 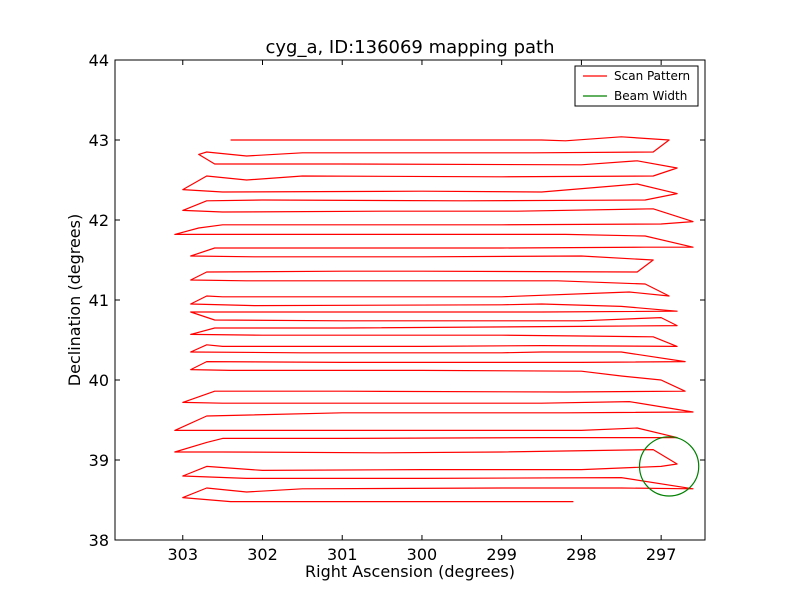 What do you see at coordinates (99, 380) in the screenshot?
I see `y-tick-label: 40` at bounding box center [99, 380].